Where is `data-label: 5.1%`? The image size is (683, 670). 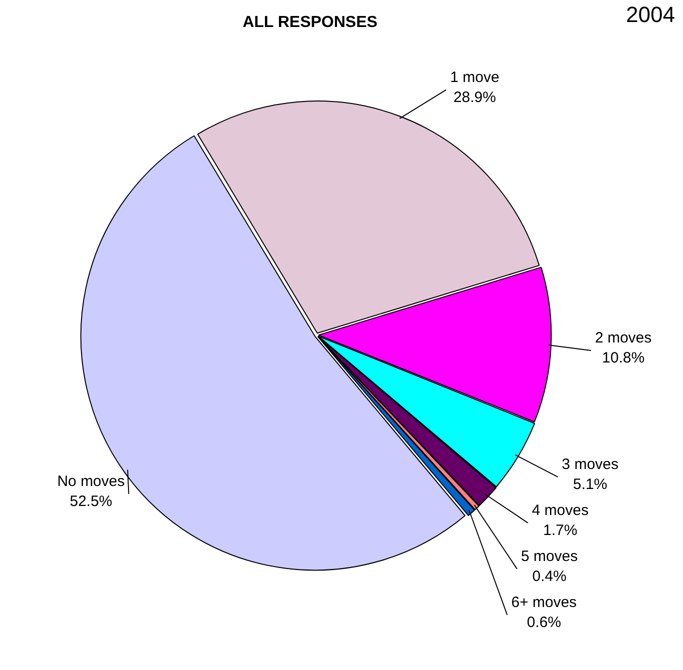 data-label: 5.1% is located at coordinates (590, 484).